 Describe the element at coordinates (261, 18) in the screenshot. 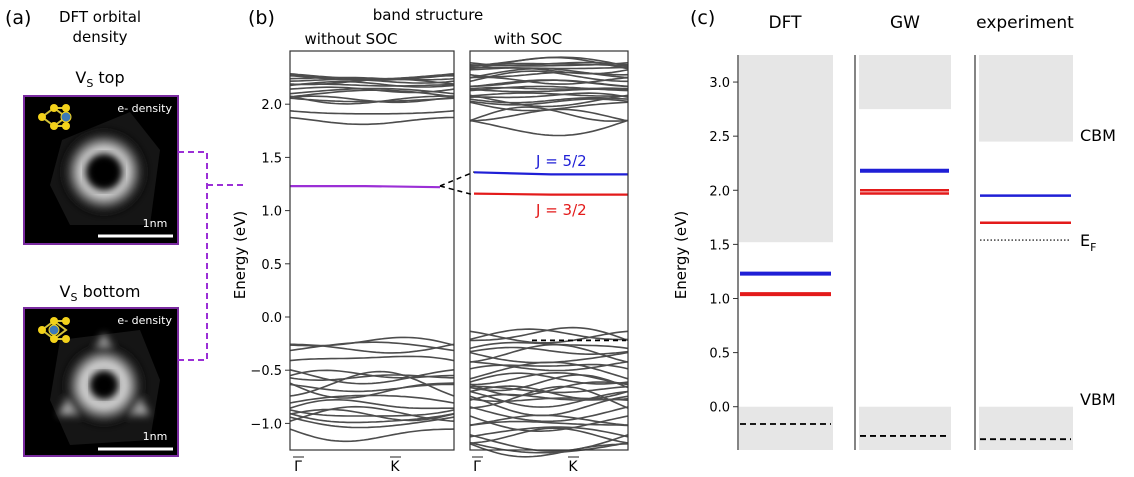

I see `panel-b-label: (b)` at that location.